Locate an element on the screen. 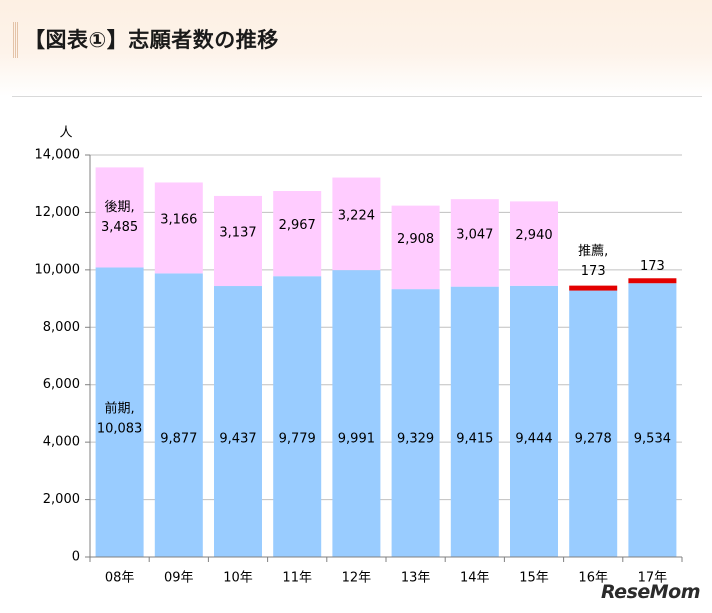 The image size is (712, 613). x-category-label: 15年 is located at coordinates (534, 578).